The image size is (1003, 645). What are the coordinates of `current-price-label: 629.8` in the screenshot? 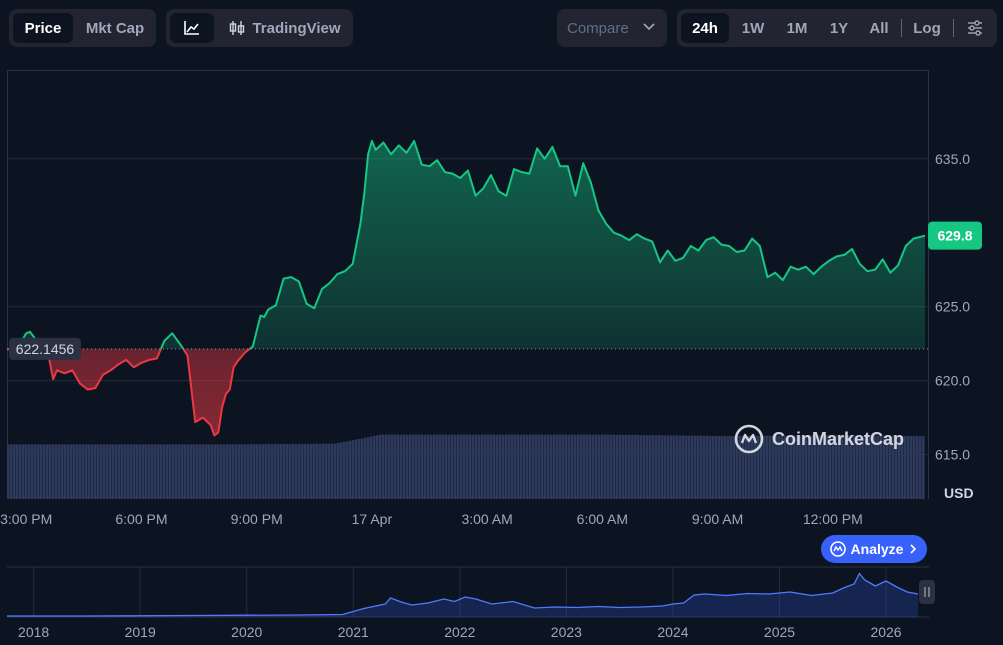 It's located at (954, 236).